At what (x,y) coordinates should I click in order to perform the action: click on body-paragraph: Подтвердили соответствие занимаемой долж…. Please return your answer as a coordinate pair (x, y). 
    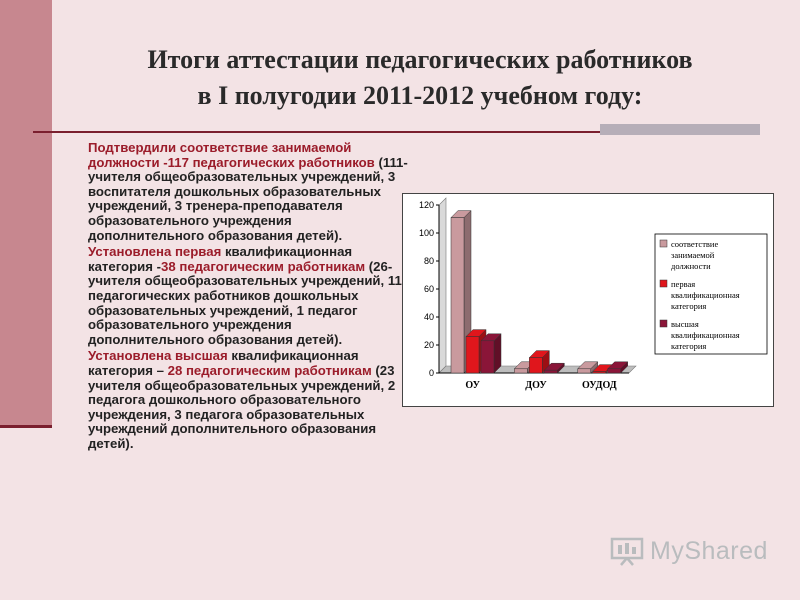
    Looking at the image, I should click on (249, 191).